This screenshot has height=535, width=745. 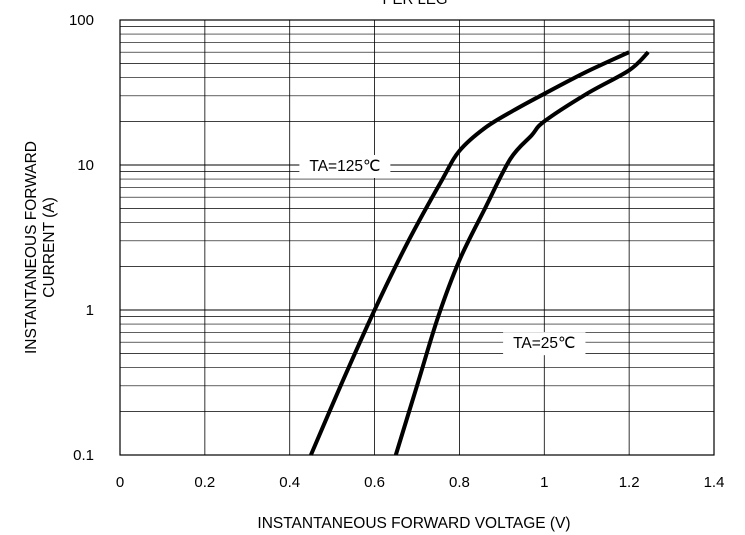 What do you see at coordinates (420, 482) in the screenshot?
I see `x-tick-labels: 0 0.2 0.4 0.6 0.8 1 1.2 1.4` at bounding box center [420, 482].